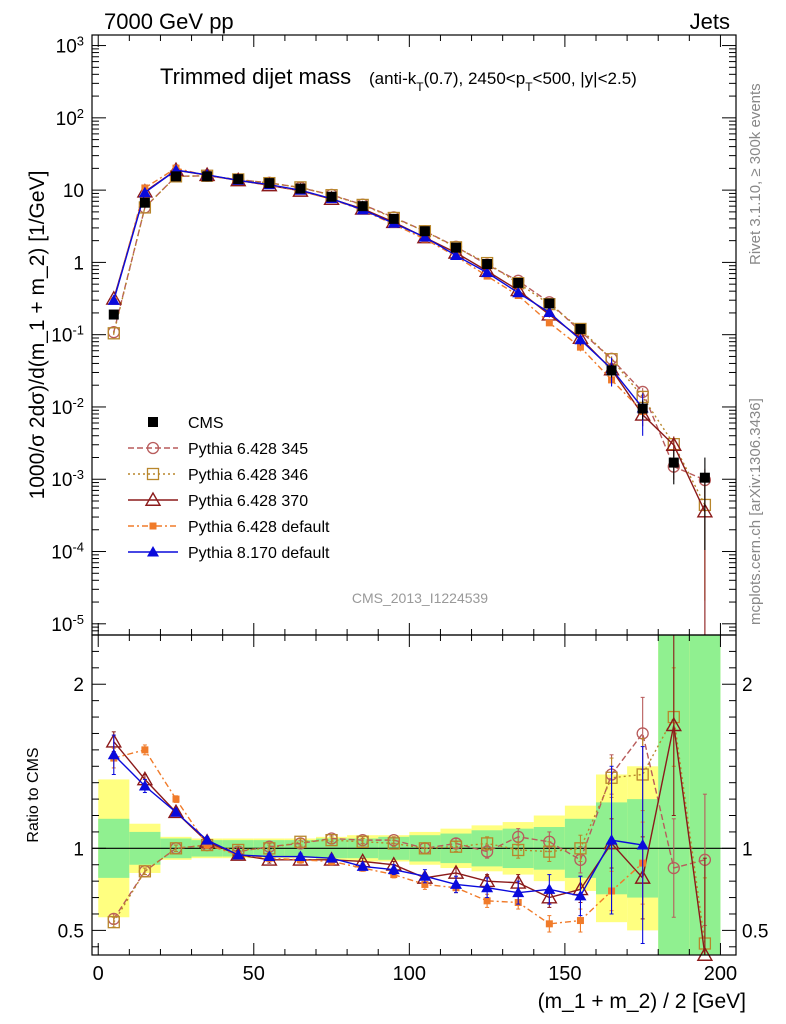 This screenshot has width=786, height=1024. I want to click on legend-marker-cms, so click(153, 422).